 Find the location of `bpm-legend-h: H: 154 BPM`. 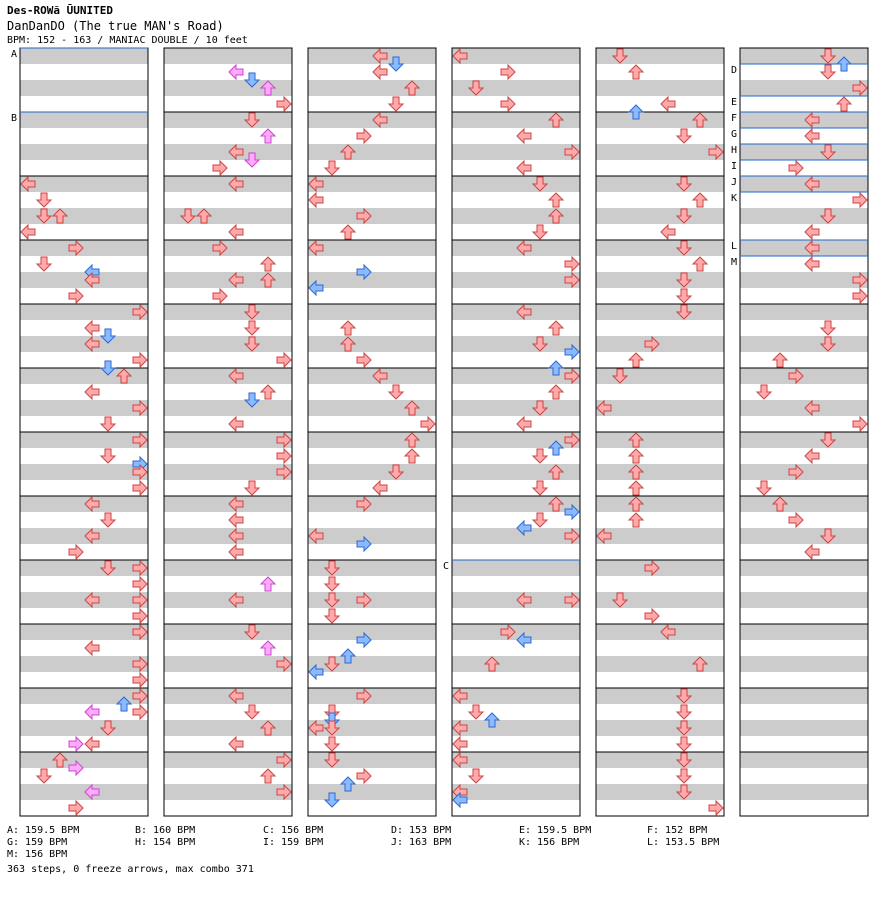

bpm-legend-h: H: 154 BPM is located at coordinates (165, 842).